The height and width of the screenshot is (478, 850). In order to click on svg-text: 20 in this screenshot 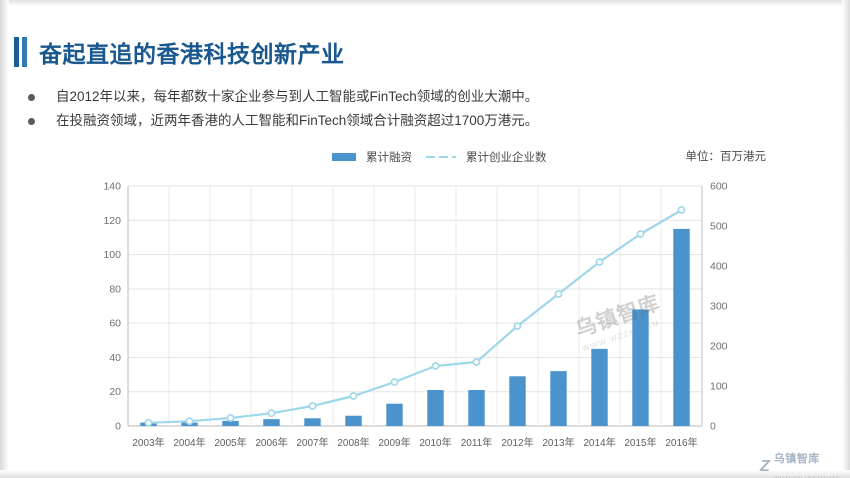, I will do `click(115, 392)`.